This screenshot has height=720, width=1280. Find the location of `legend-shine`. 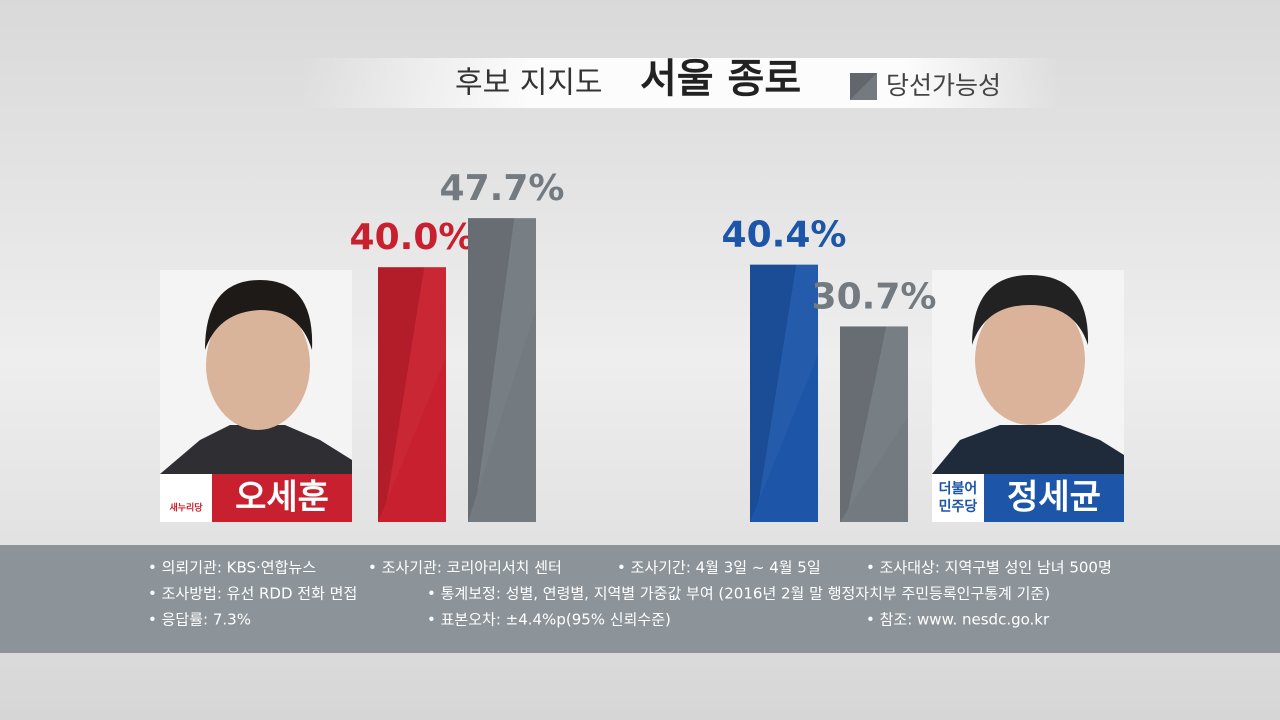

legend-shine is located at coordinates (863, 86).